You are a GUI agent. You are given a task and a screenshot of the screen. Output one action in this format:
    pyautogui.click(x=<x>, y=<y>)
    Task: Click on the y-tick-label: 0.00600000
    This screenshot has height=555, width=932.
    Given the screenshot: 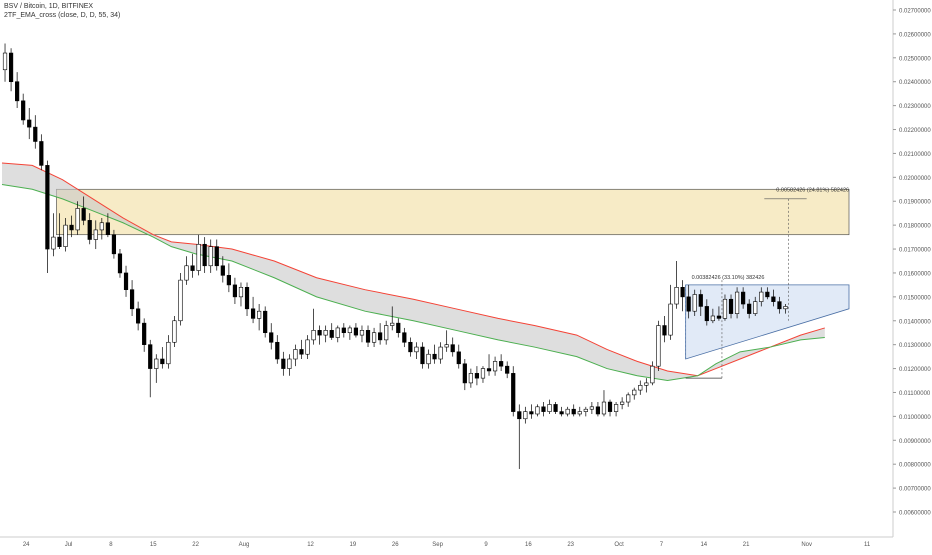 What is the action you would take?
    pyautogui.click(x=915, y=514)
    